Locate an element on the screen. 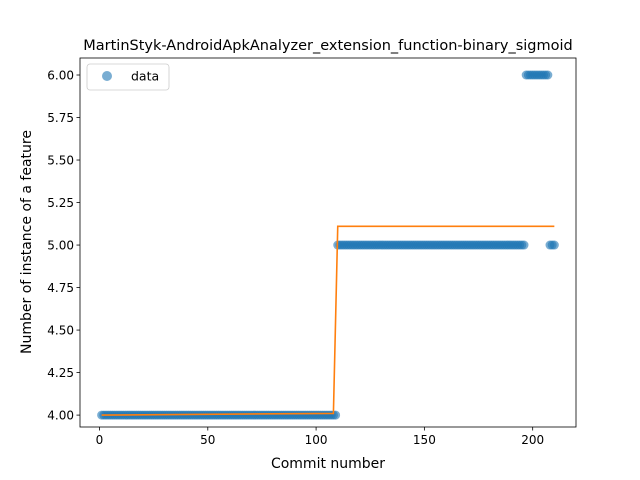 The width and height of the screenshot is (640, 480). y-tick-label: 4.50 is located at coordinates (60, 330).